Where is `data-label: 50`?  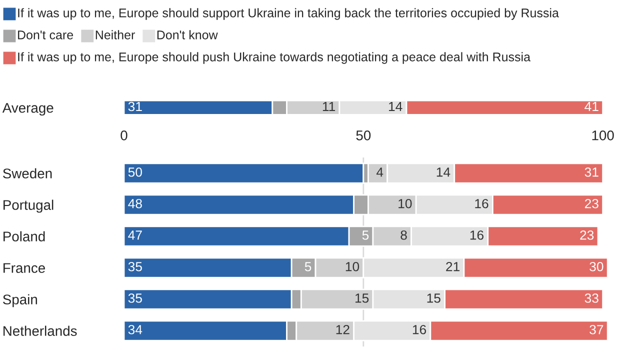
data-label: 50 is located at coordinates (135, 172).